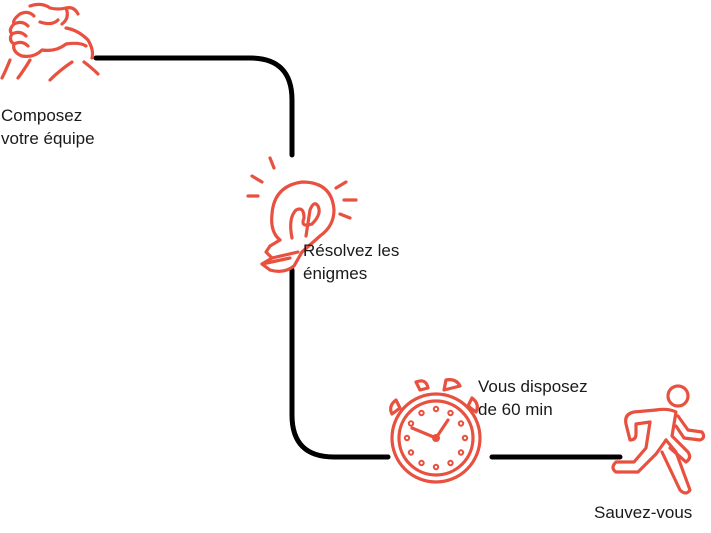 The width and height of the screenshot is (711, 533). I want to click on step-label-line: Vous disposez, so click(533, 386).